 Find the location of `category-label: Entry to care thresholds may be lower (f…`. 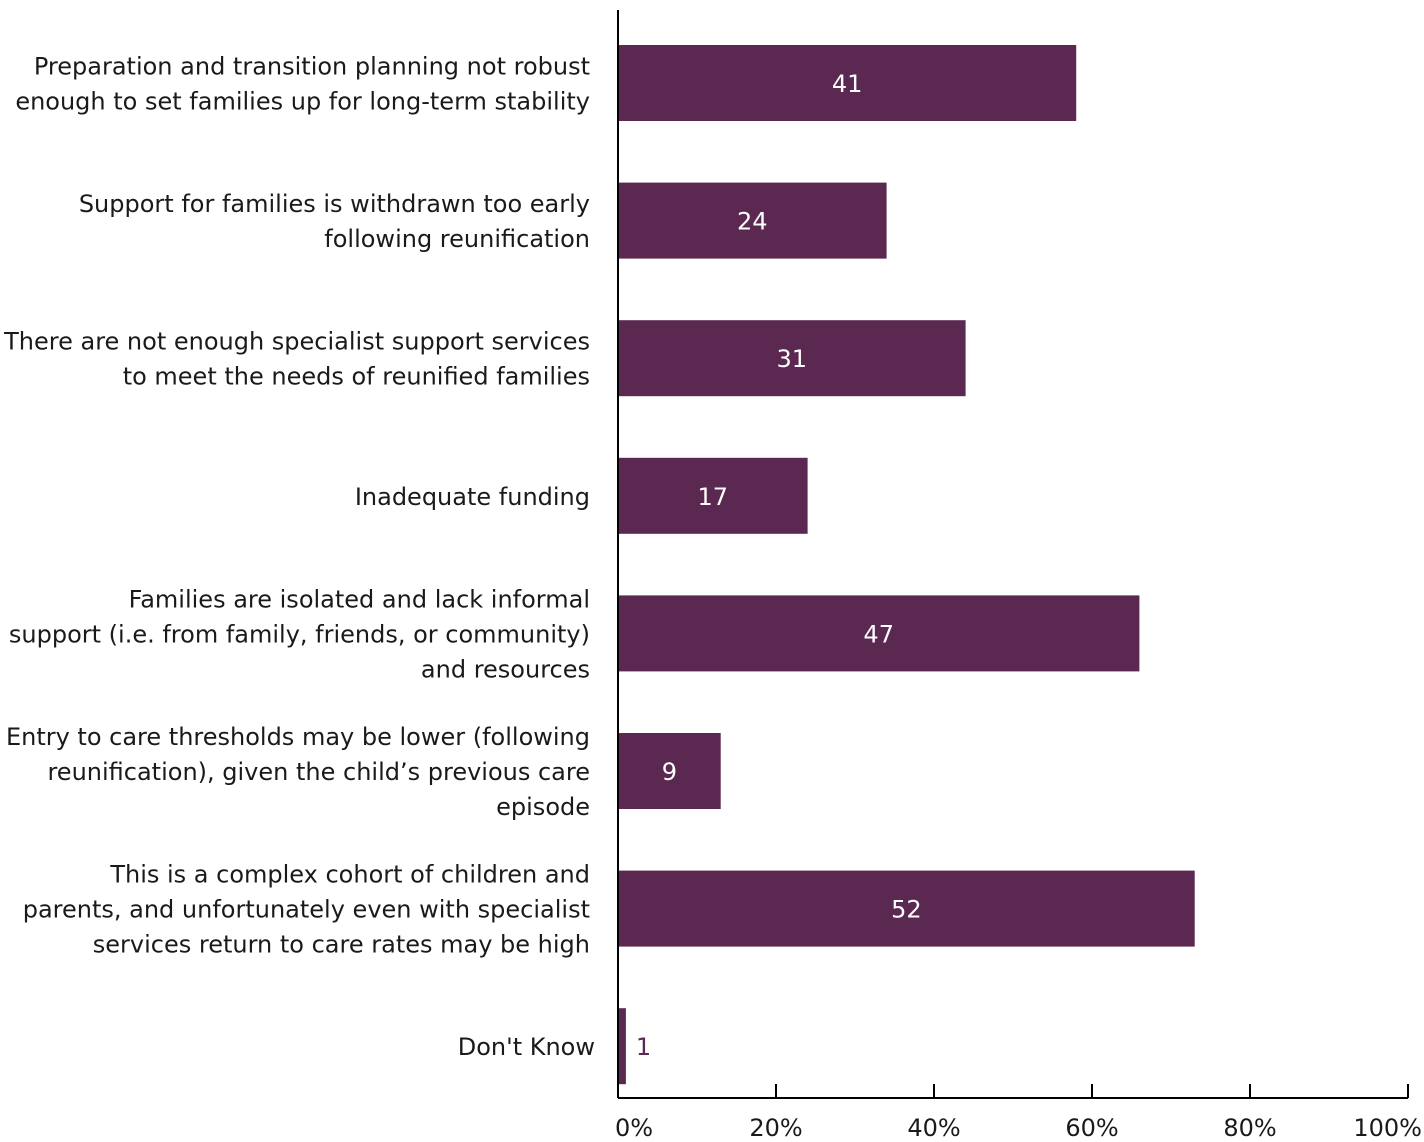

category-label: Entry to care thresholds may be lower (f… is located at coordinates (298, 737).